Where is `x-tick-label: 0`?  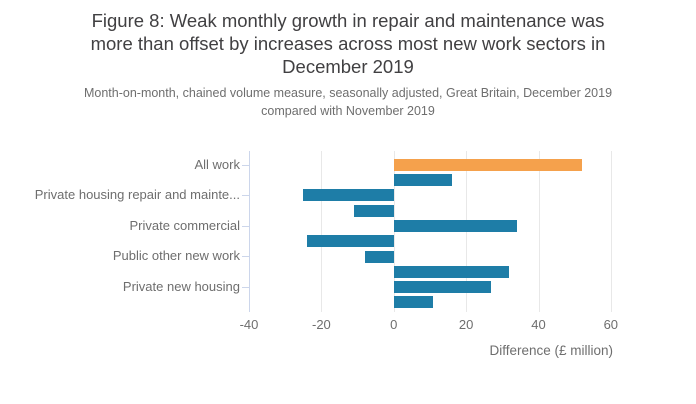
x-tick-label: 0 is located at coordinates (394, 324).